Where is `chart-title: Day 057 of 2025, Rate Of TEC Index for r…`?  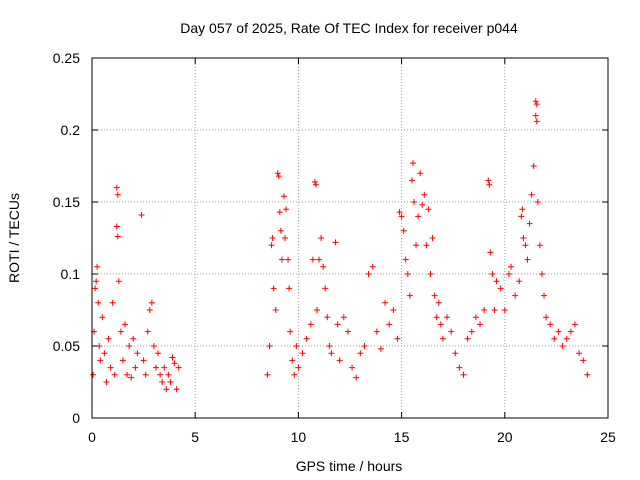 chart-title: Day 057 of 2025, Rate Of TEC Index for r… is located at coordinates (349, 28).